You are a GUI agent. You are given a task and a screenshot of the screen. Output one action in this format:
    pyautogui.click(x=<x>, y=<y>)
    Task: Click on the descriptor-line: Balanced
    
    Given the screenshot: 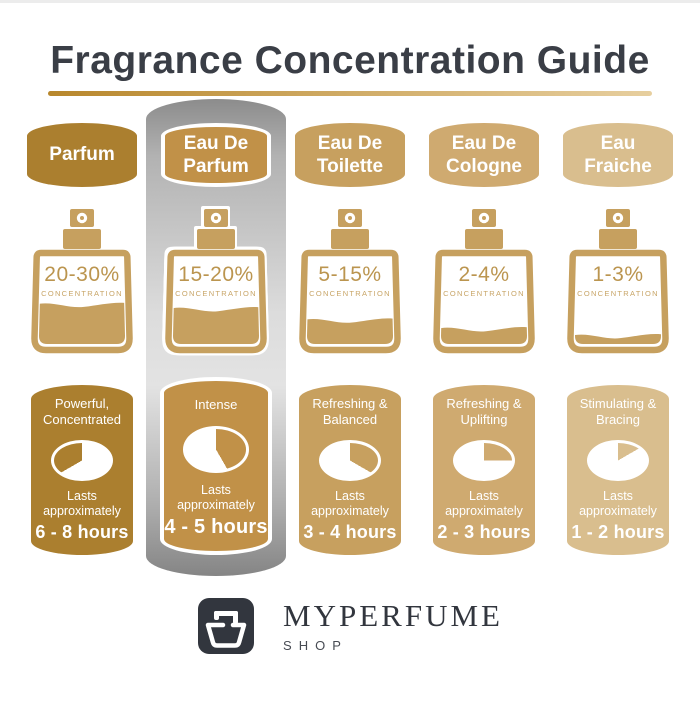 What is the action you would take?
    pyautogui.click(x=350, y=420)
    